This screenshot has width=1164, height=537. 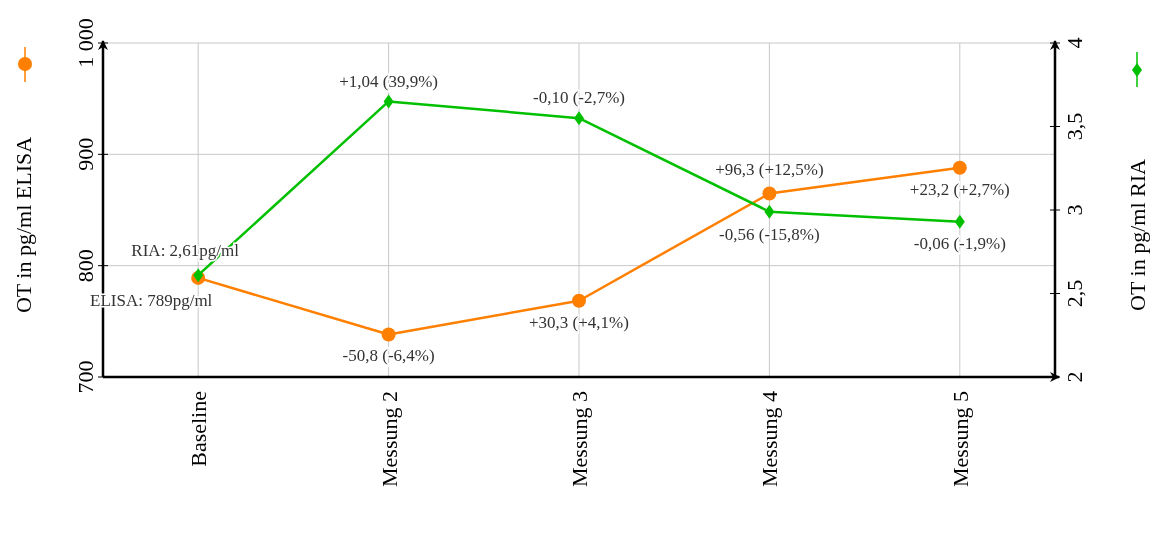 I want to click on x-tick-label: Baseline, so click(x=199, y=429).